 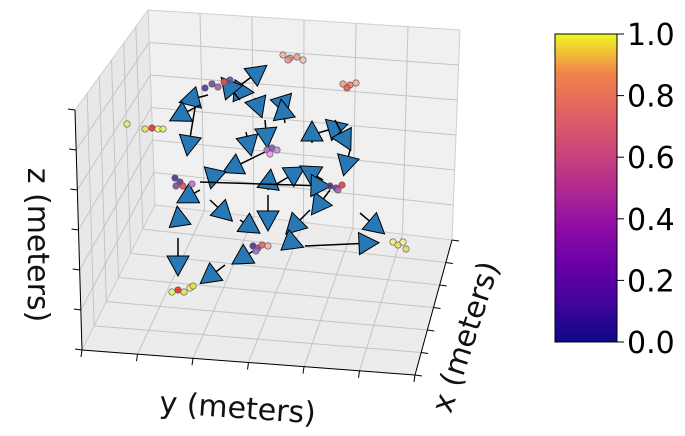 I want to click on colorbar-tick-label: 0.6, so click(x=651, y=158).